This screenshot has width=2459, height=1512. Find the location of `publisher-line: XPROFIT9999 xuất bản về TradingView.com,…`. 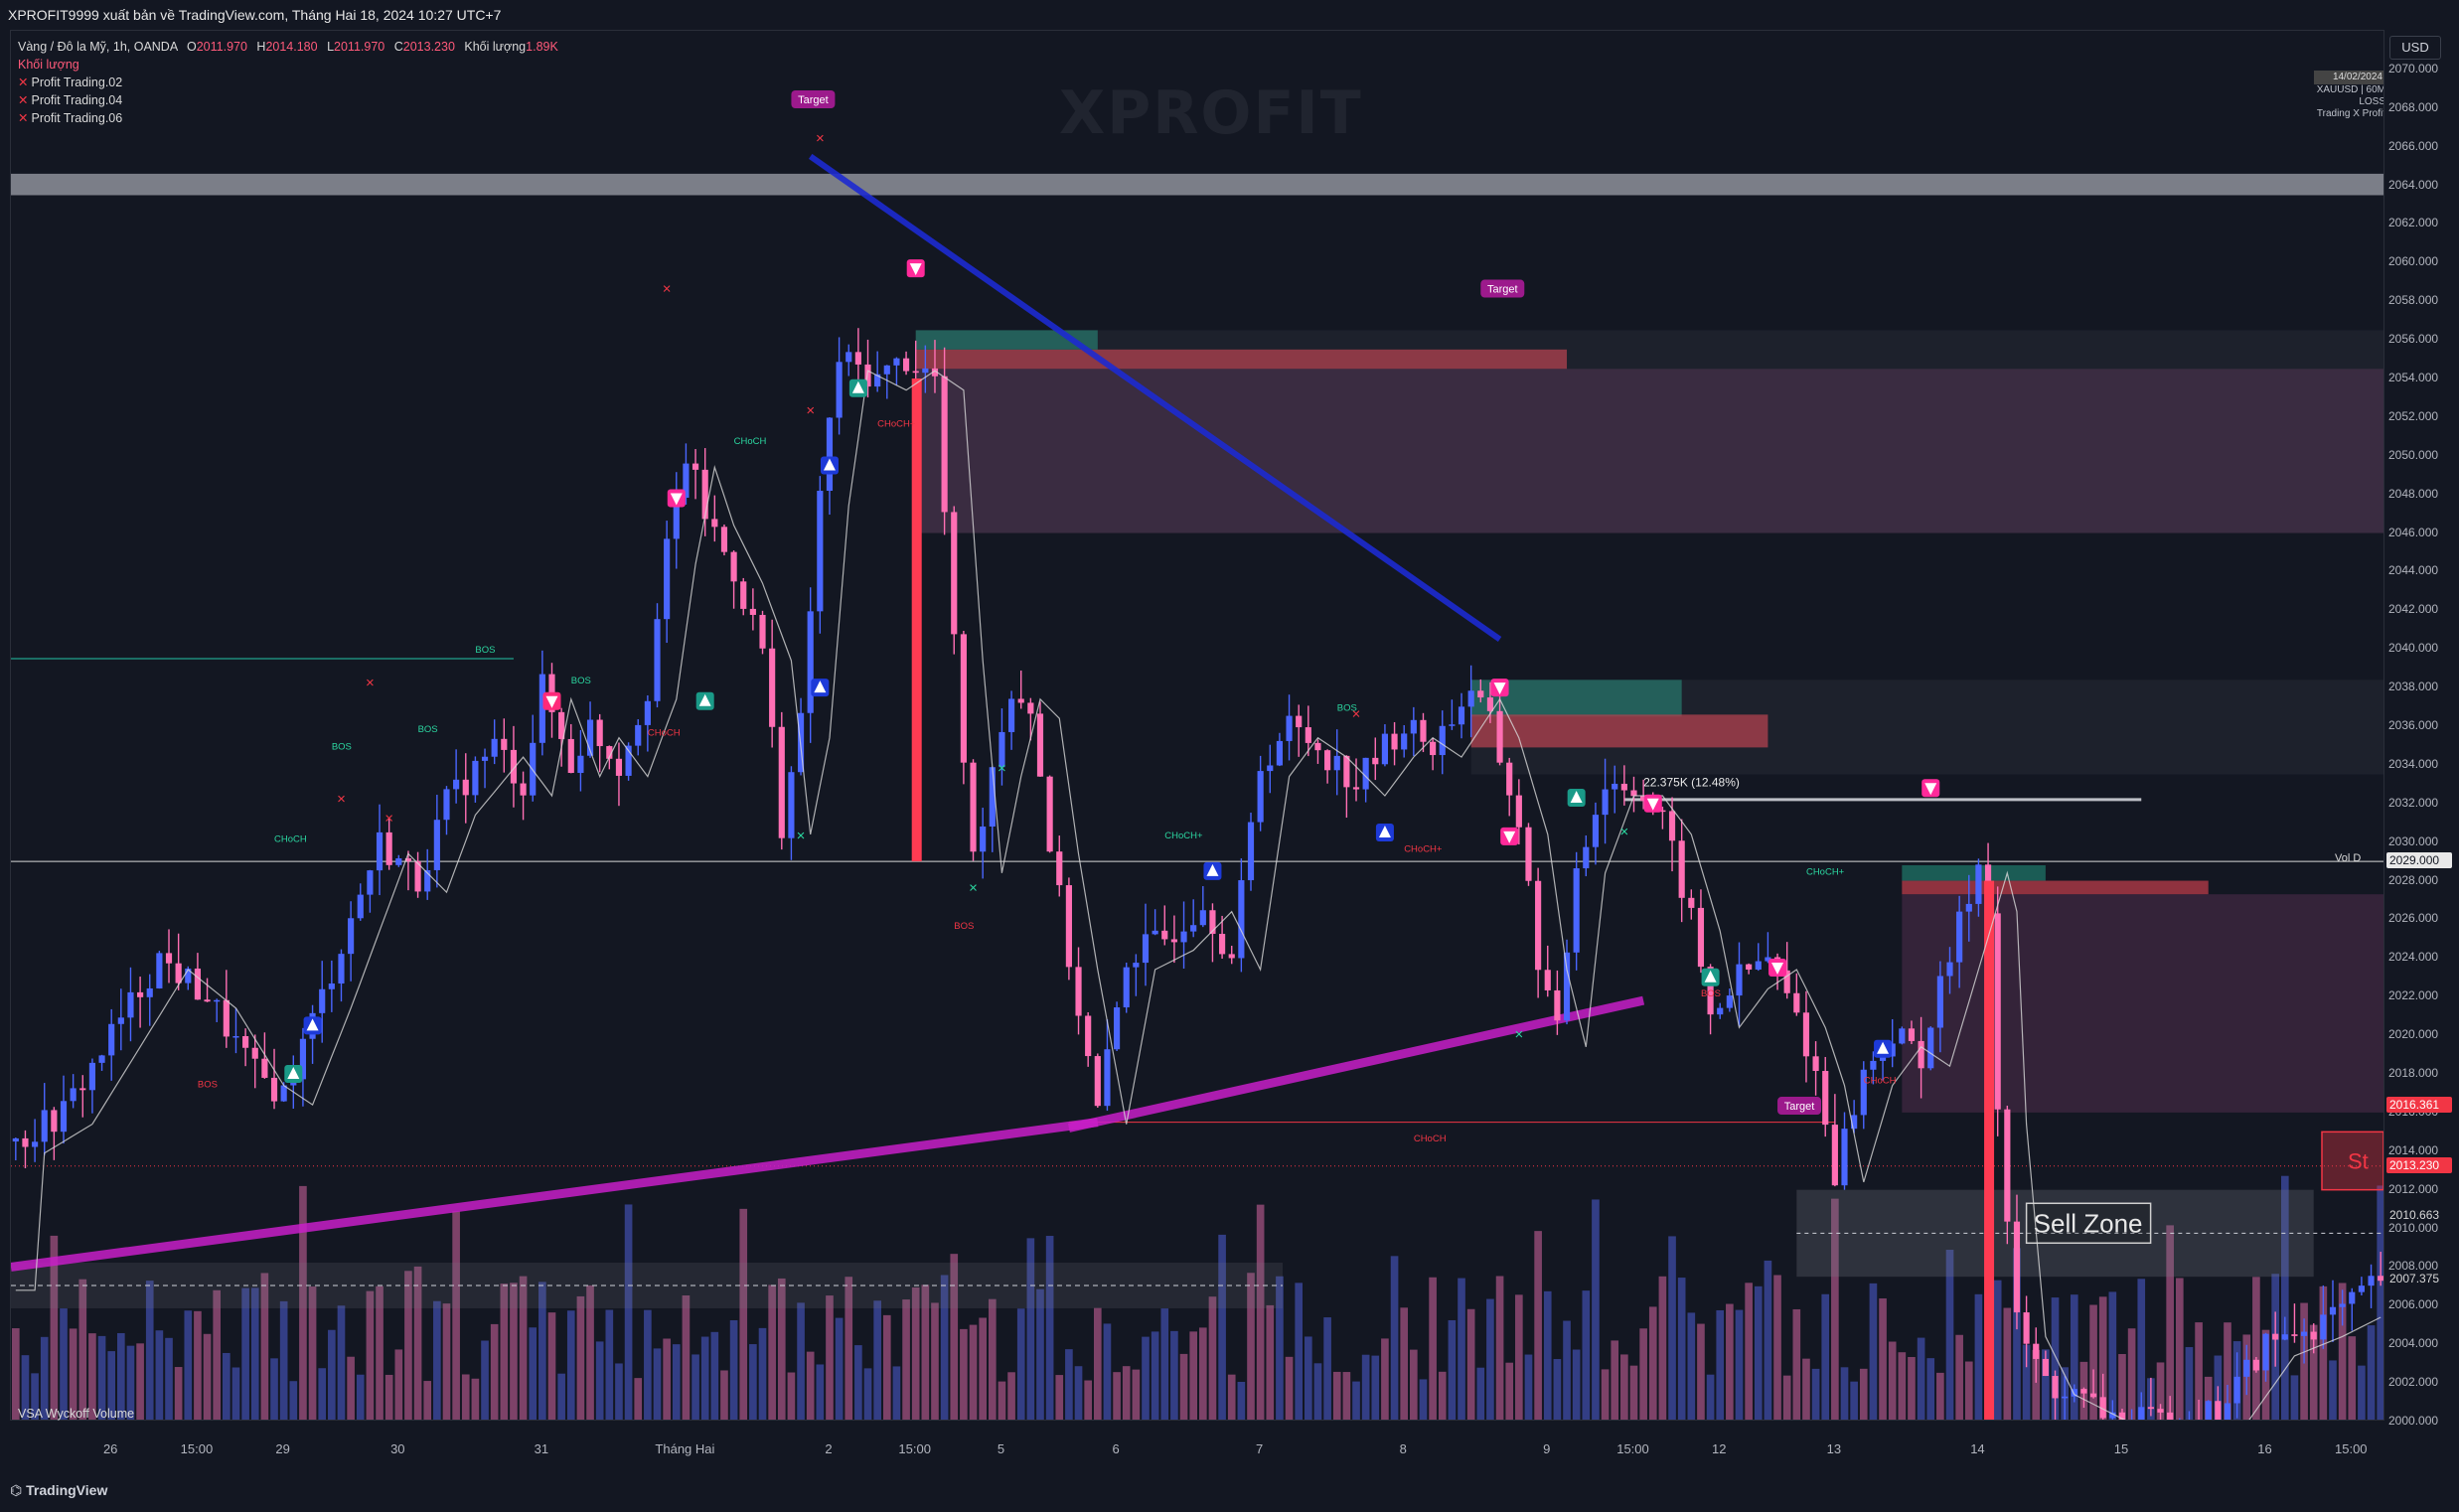

publisher-line: XPROFIT9999 xuất bản về TradingView.com,… is located at coordinates (254, 15).